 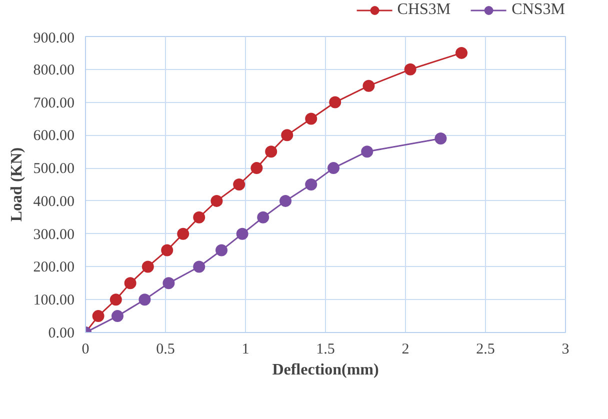 I want to click on y-axis-title: Load (KN), so click(x=17, y=184).